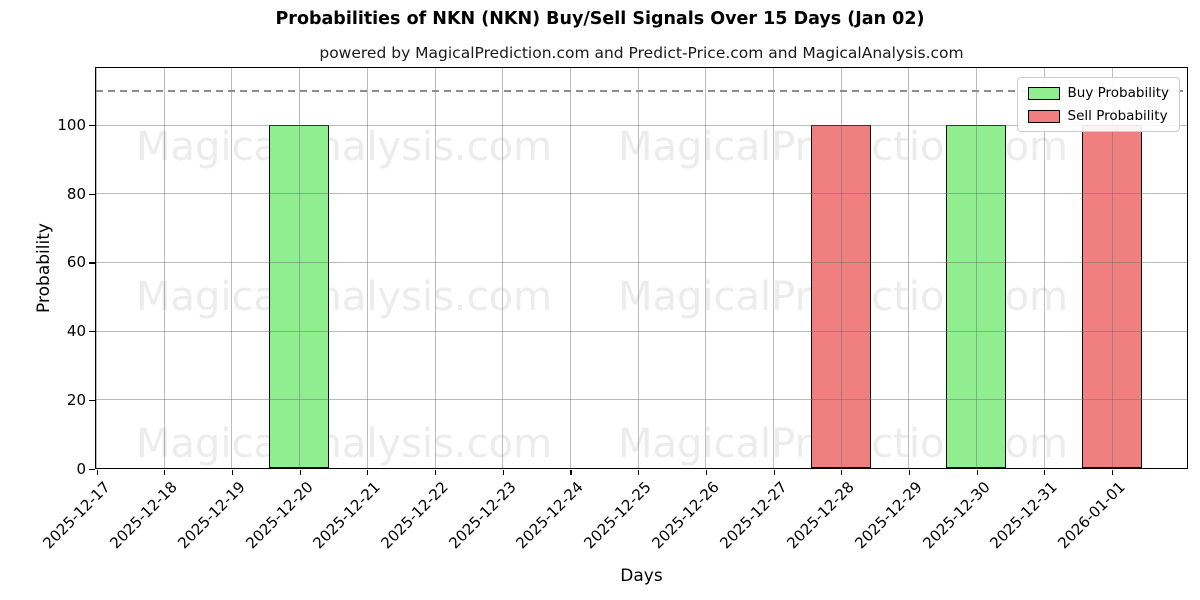 The image size is (1200, 600). What do you see at coordinates (1043, 116) in the screenshot?
I see `sell-swatch-icon` at bounding box center [1043, 116].